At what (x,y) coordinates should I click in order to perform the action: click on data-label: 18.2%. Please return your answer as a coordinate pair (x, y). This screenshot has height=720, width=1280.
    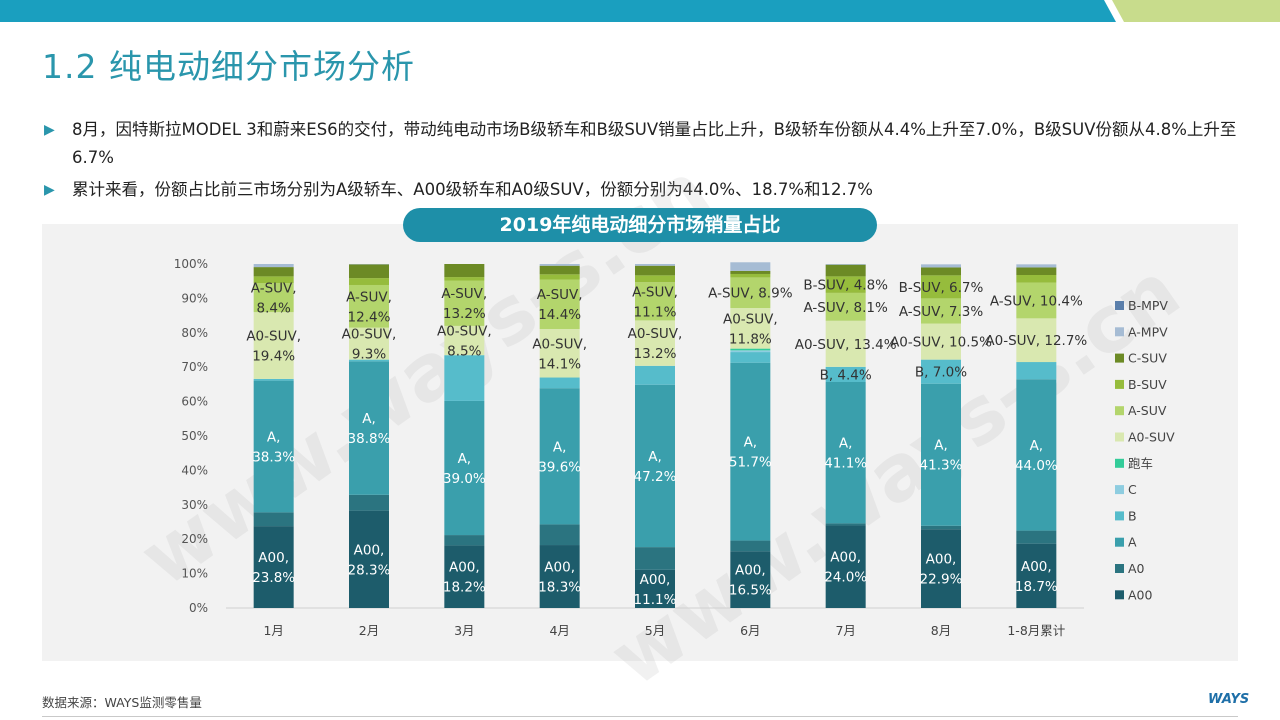
    Looking at the image, I should click on (464, 588).